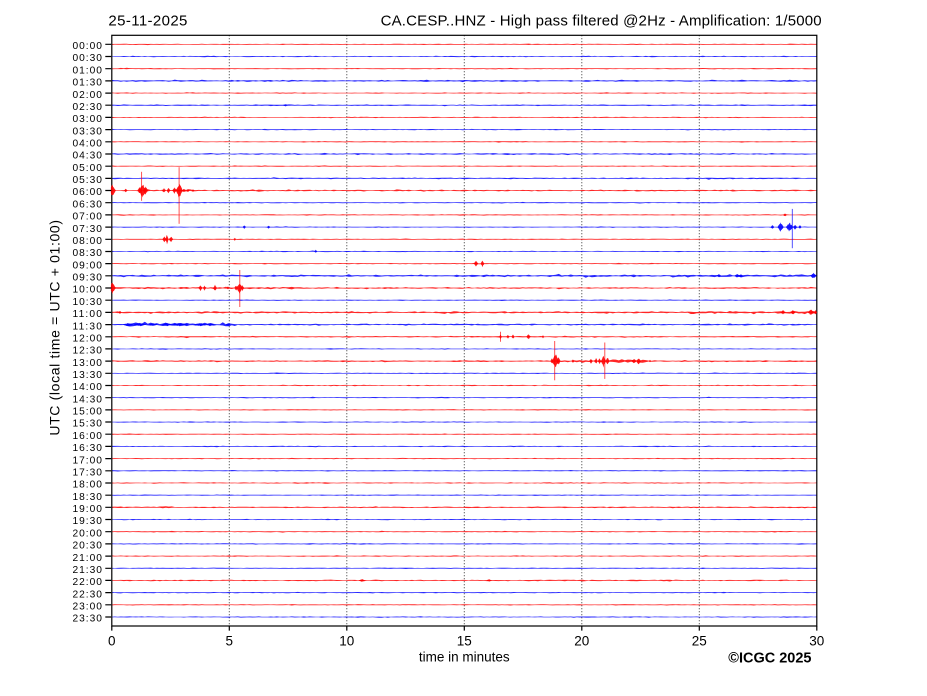  I want to click on svg-text: 20:00, so click(88, 533).